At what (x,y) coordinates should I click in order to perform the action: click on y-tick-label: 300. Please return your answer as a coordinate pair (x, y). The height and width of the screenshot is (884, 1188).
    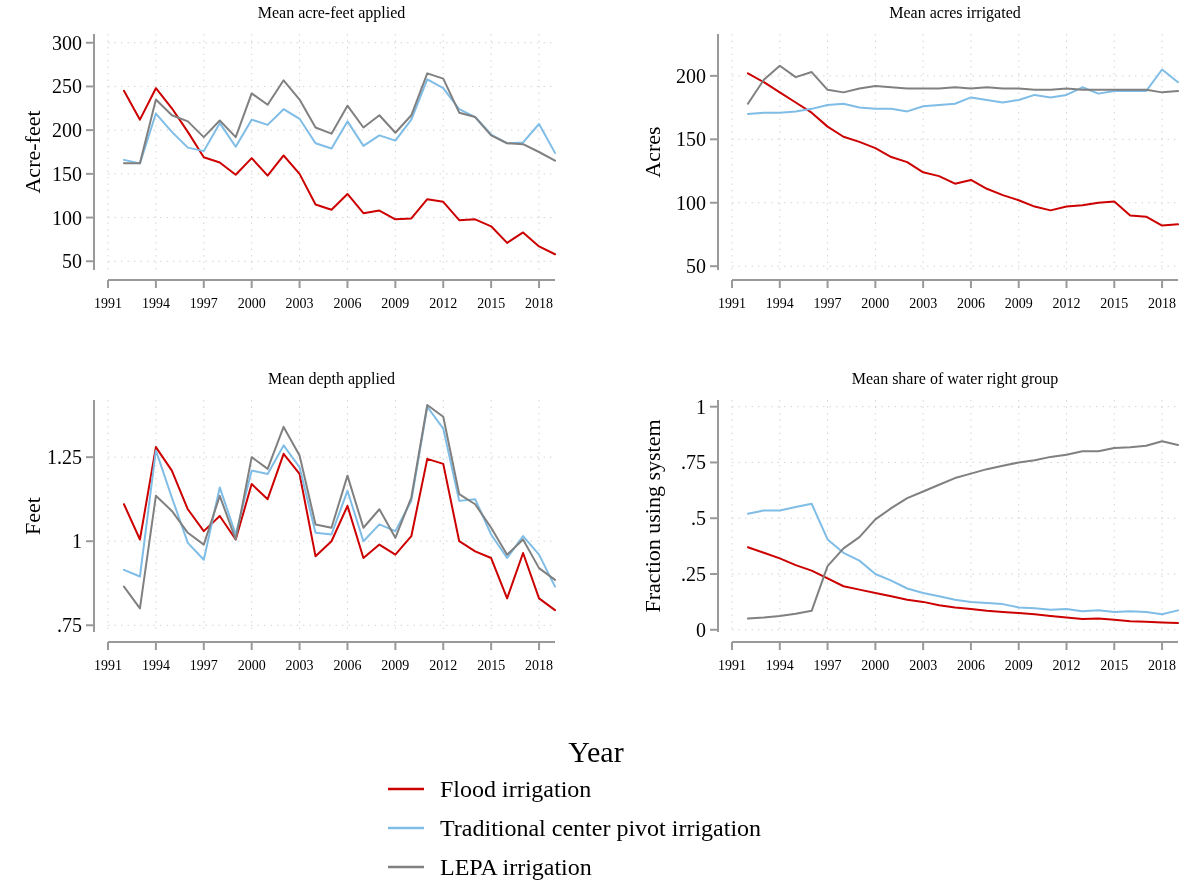
    Looking at the image, I should click on (67, 42).